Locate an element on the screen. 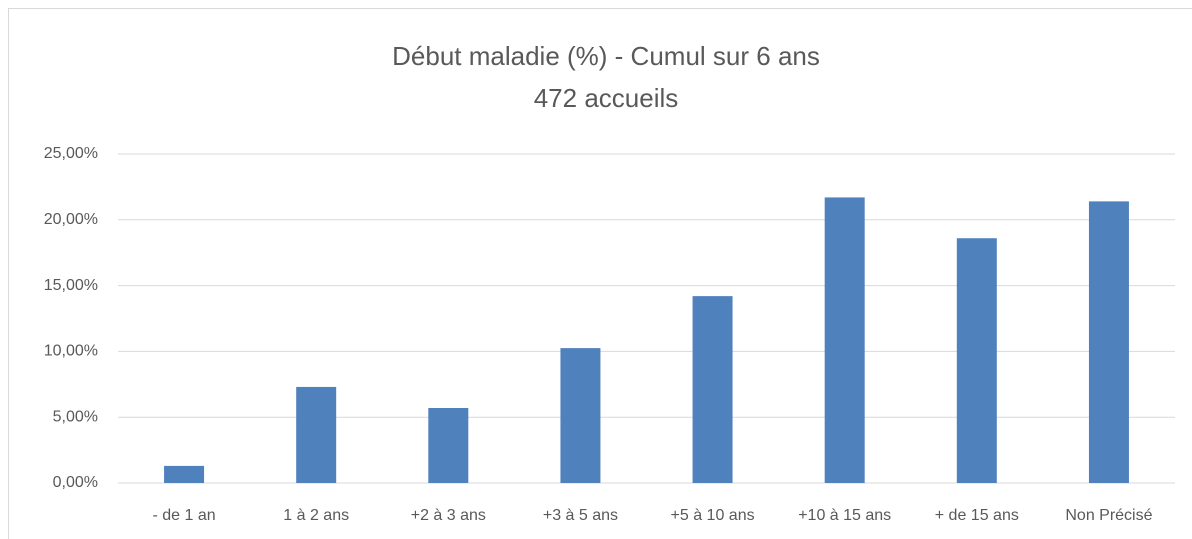  chart-subtitle: 472 accueils is located at coordinates (606, 98).